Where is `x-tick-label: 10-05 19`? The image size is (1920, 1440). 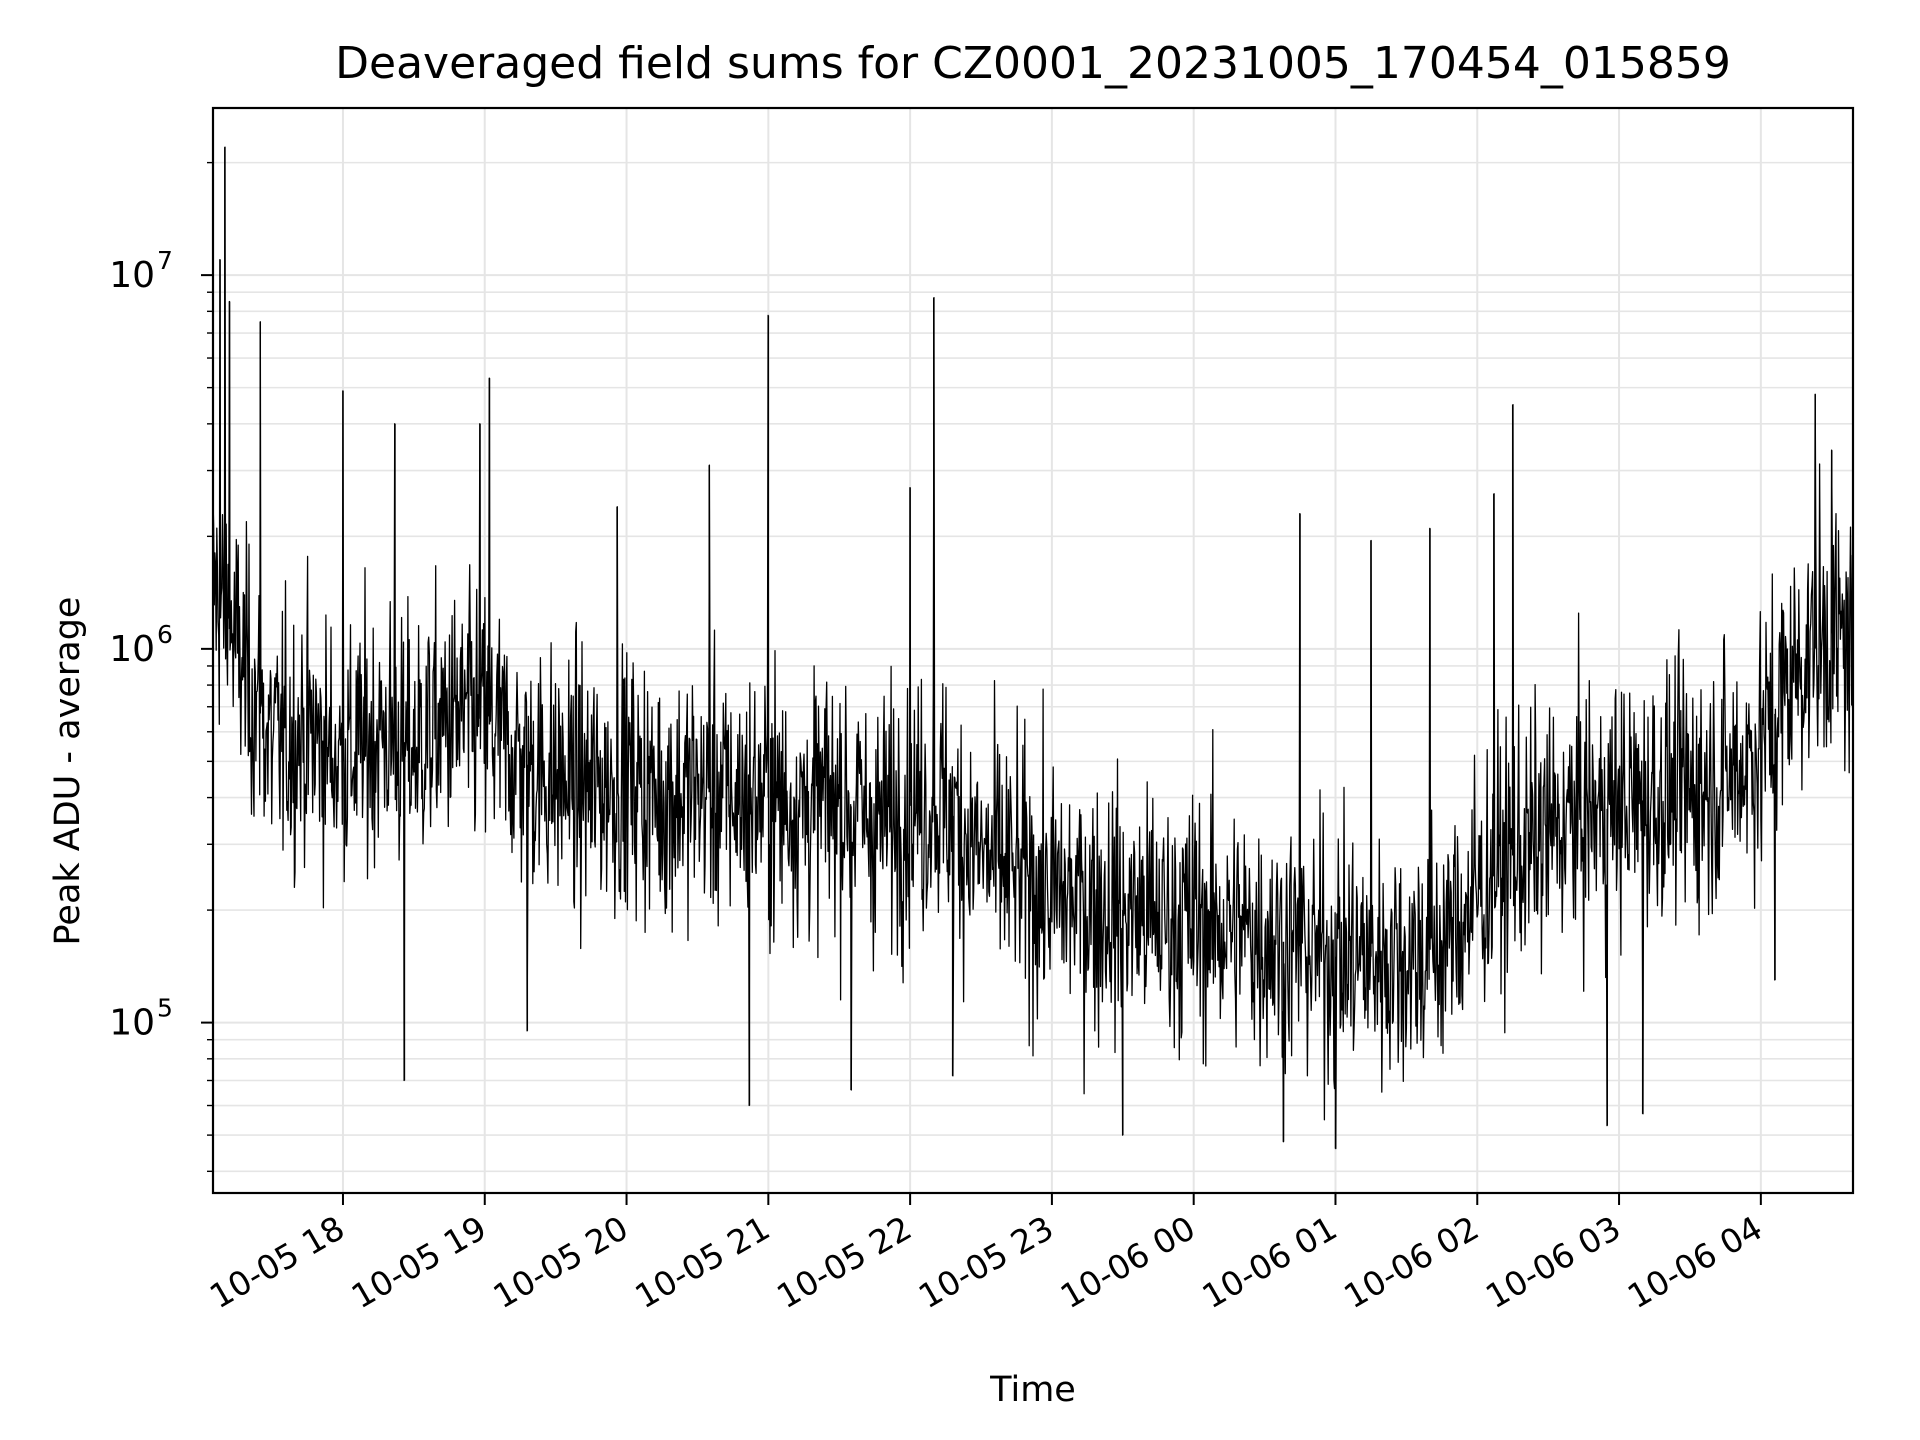 x-tick-label: 10-05 19 is located at coordinates (419, 1262).